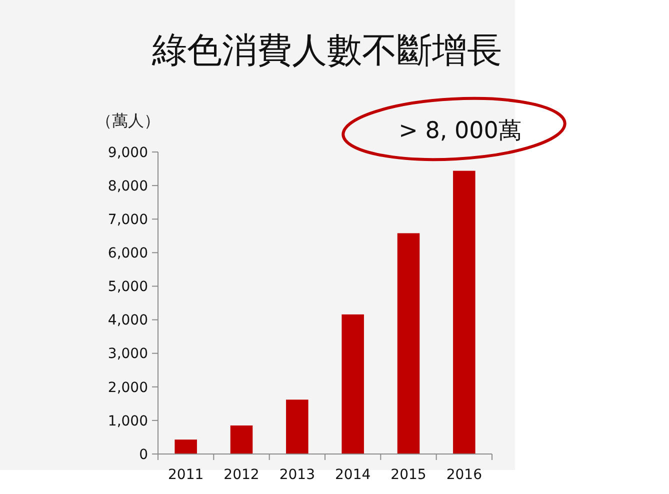 Image resolution: width=669 pixels, height=494 pixels. I want to click on chart-title: 綠色消費人數不斷增長, so click(326, 51).